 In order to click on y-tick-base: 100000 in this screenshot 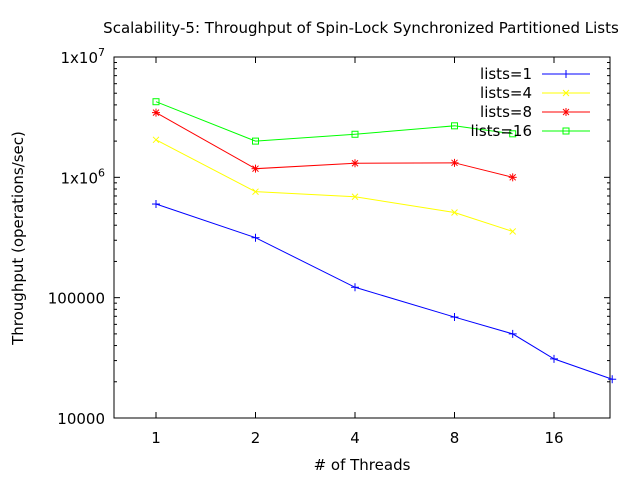, I will do `click(76, 299)`.